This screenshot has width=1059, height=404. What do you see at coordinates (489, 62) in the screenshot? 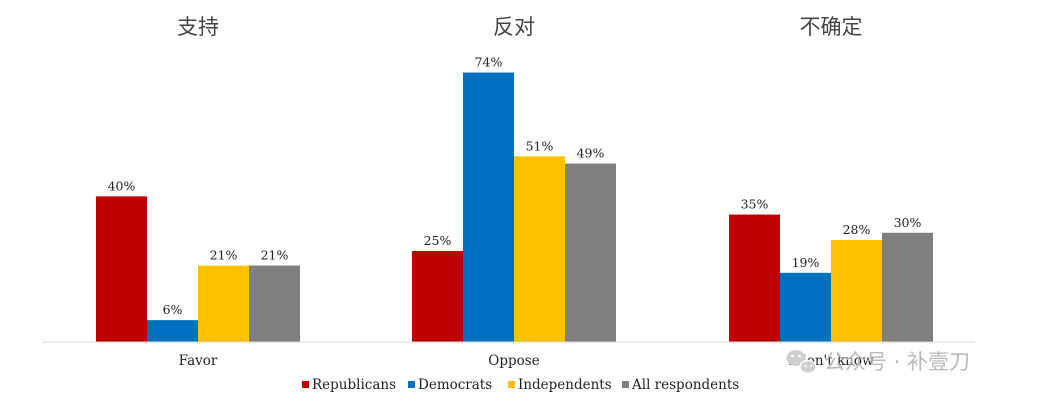
I see `data-label-democrats-oppose: 74%` at bounding box center [489, 62].